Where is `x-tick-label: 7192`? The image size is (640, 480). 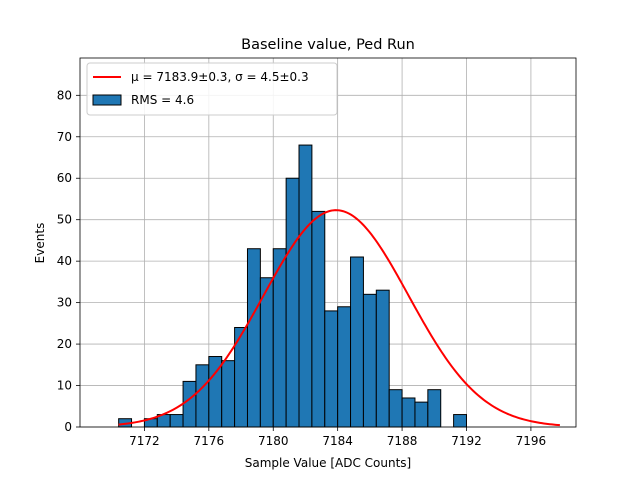
x-tick-label: 7192 is located at coordinates (466, 441).